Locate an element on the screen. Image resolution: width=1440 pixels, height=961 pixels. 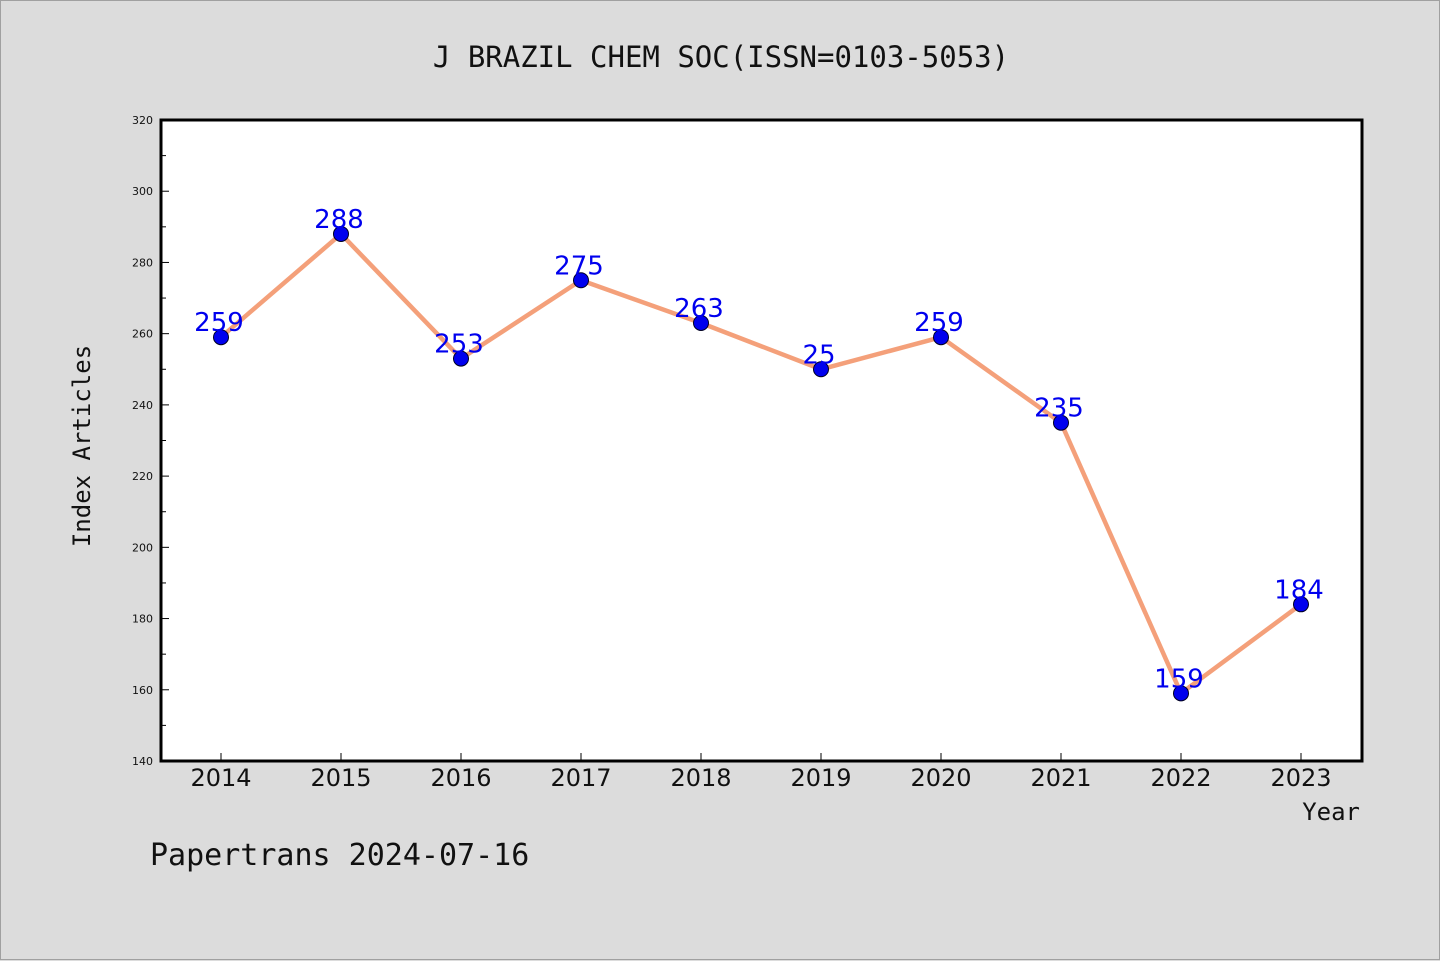
y-tick-label: 180 is located at coordinates (142, 619).